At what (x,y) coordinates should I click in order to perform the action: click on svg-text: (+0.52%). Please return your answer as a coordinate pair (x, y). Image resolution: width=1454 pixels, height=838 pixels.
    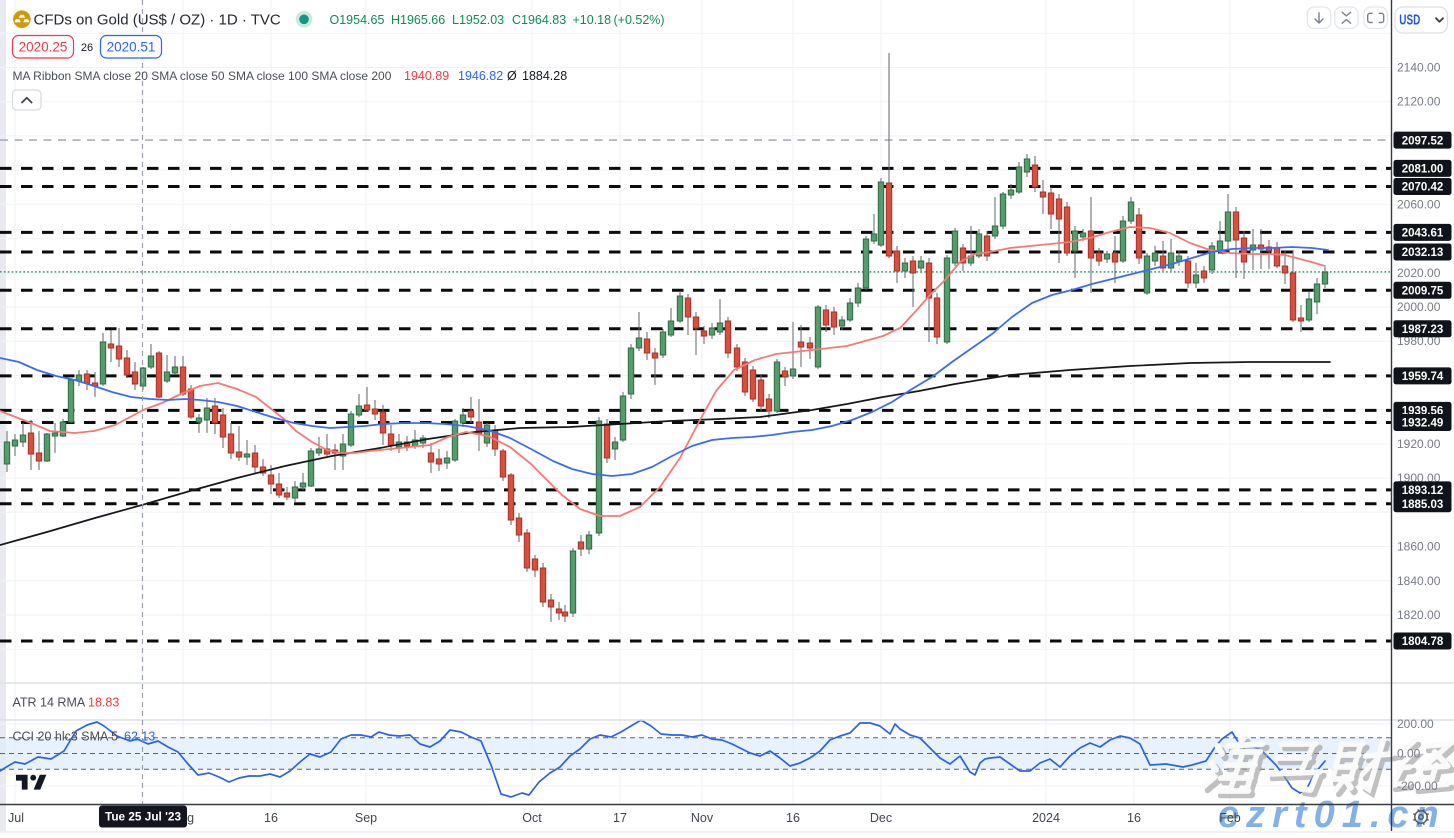
    Looking at the image, I should click on (639, 20).